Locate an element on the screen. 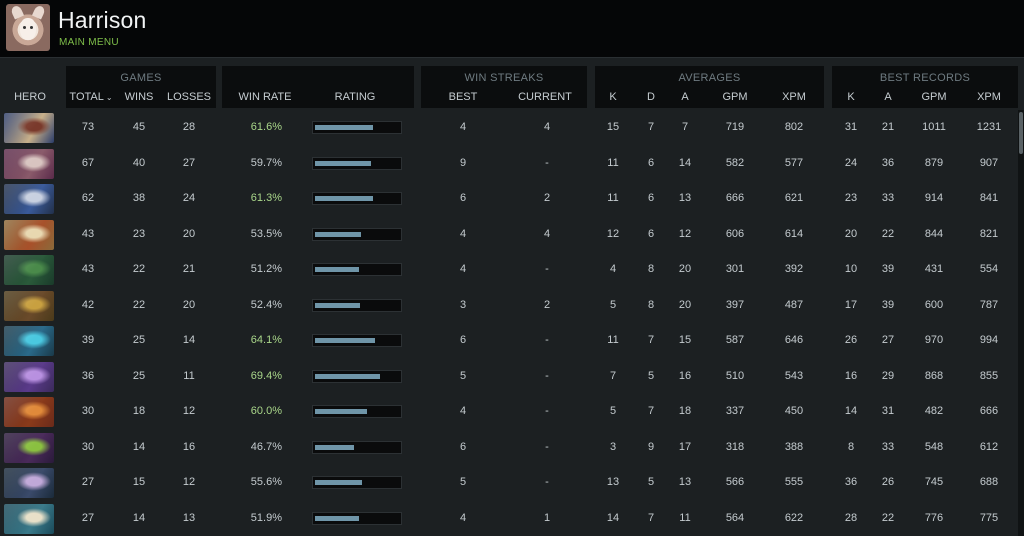  current-streak-column-header: CURRENT is located at coordinates (545, 97).